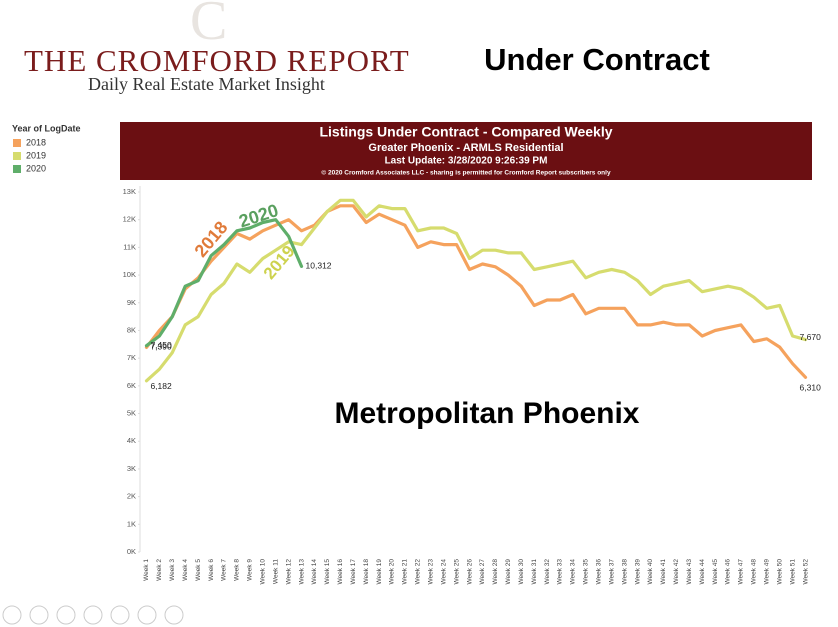 Image resolution: width=838 pixels, height=627 pixels. Describe the element at coordinates (486, 413) in the screenshot. I see `annotation: Metropolitan Phoenix` at that location.